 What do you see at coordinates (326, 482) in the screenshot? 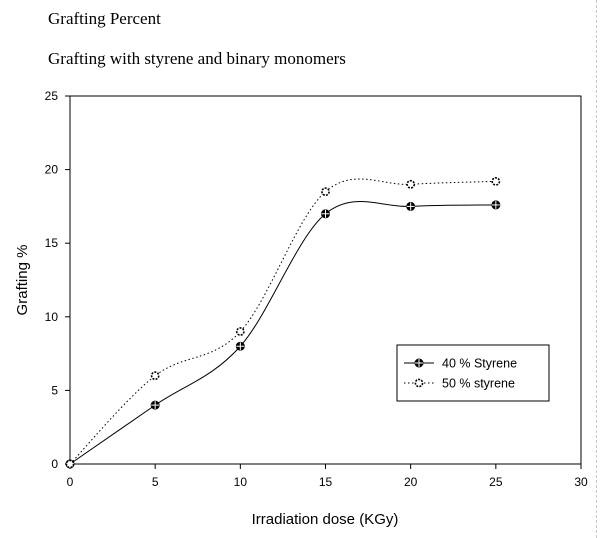
I see `x-tick-label: 15` at bounding box center [326, 482].